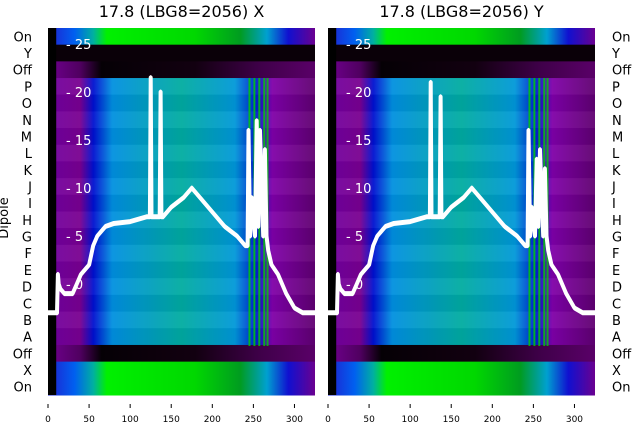 The width and height of the screenshot is (640, 440). I want to click on x-tick-label: 50, so click(89, 420).